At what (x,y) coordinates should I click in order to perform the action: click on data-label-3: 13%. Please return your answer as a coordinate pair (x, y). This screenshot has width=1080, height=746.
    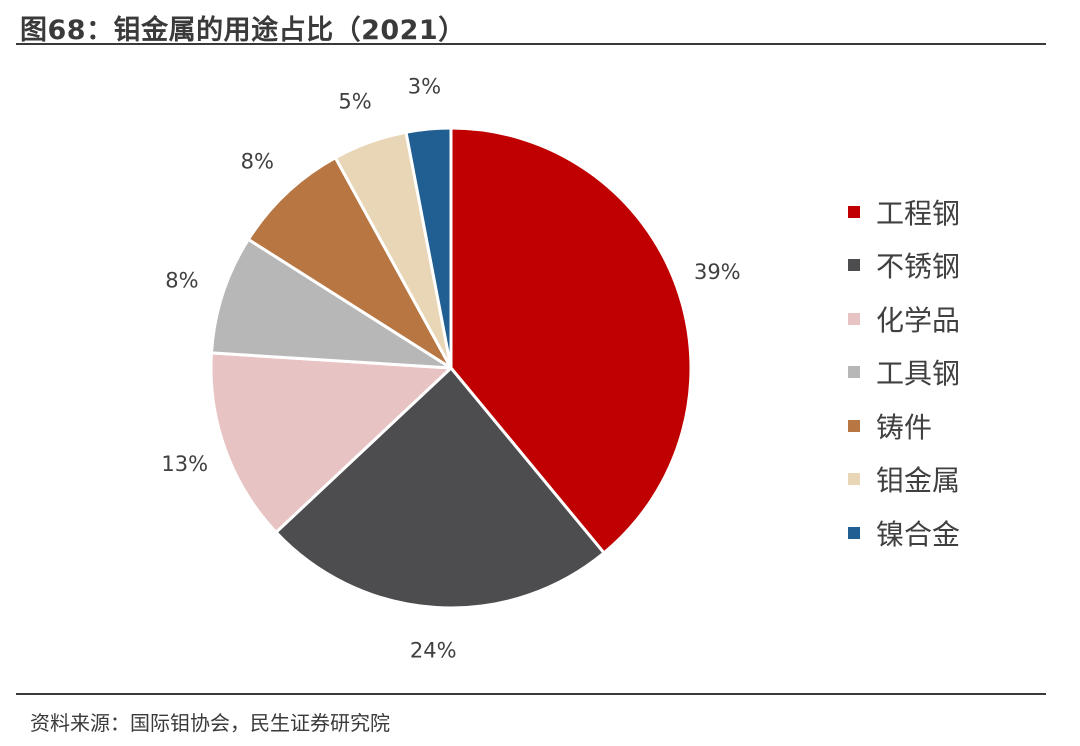
    Looking at the image, I should click on (184, 464).